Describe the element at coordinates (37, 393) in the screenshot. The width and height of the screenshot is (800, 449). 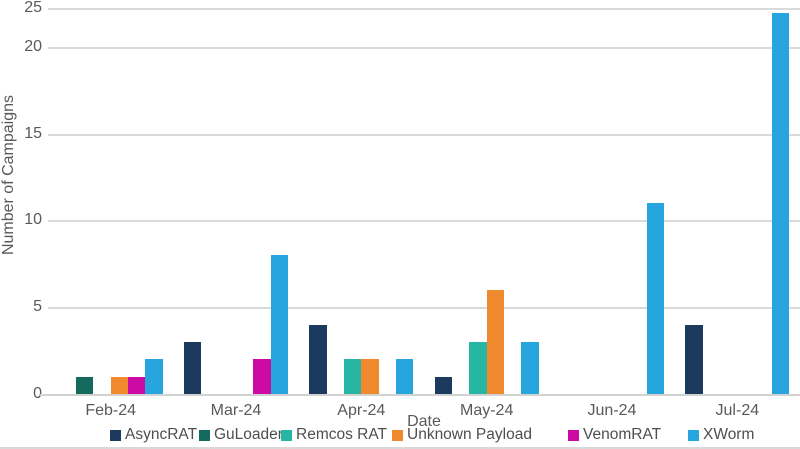
I see `y-tick-label-0: 0` at that location.